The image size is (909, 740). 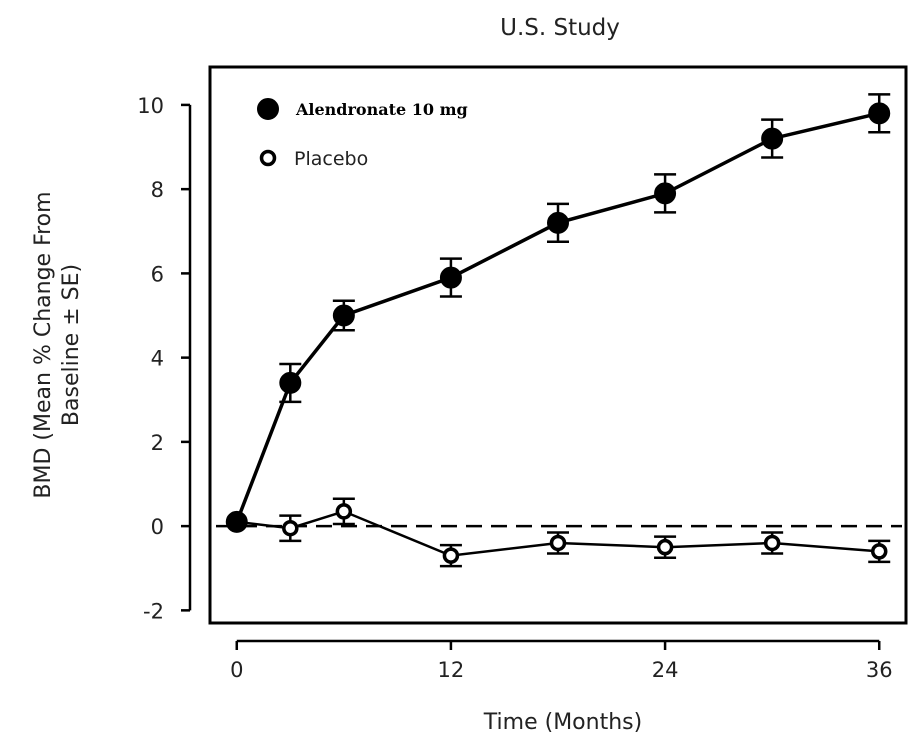 I want to click on y-tick-label: -2, so click(x=153, y=611).